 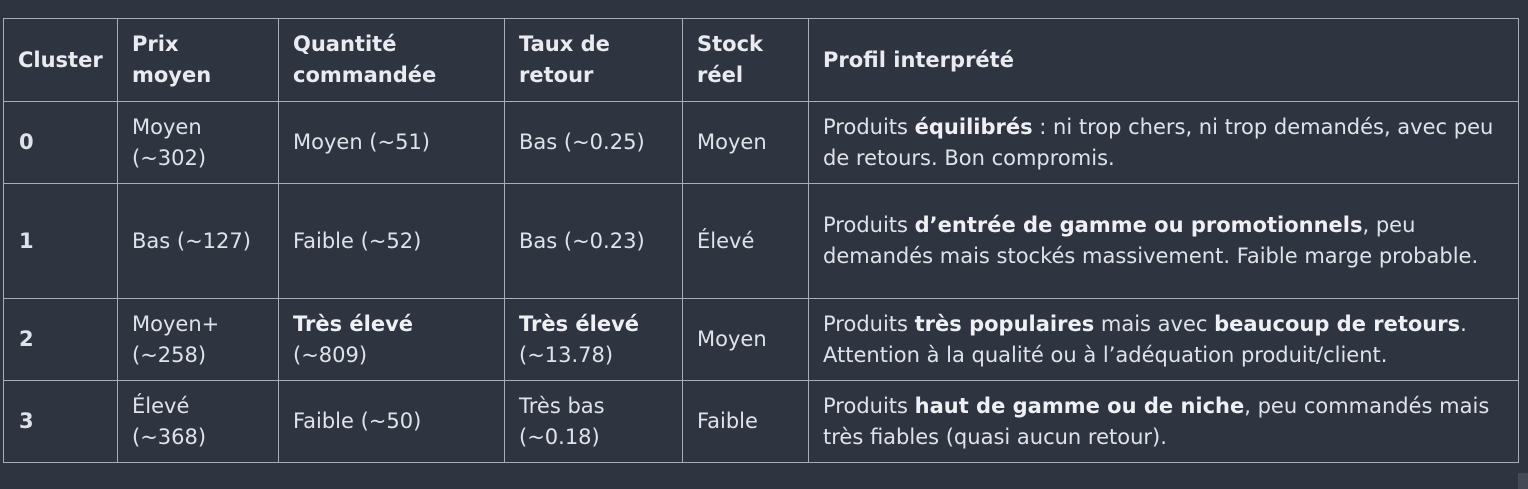 What do you see at coordinates (593, 60) in the screenshot?
I see `header-taux-de-retour: Taux de retour` at bounding box center [593, 60].